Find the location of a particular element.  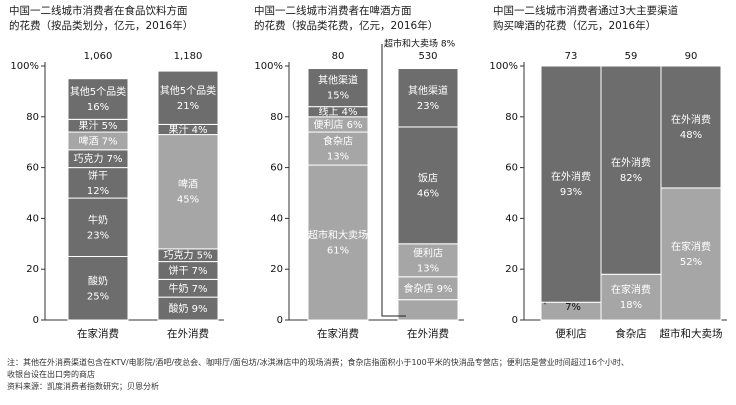

chart2-y-tick-label: 80 is located at coordinates (276, 117).